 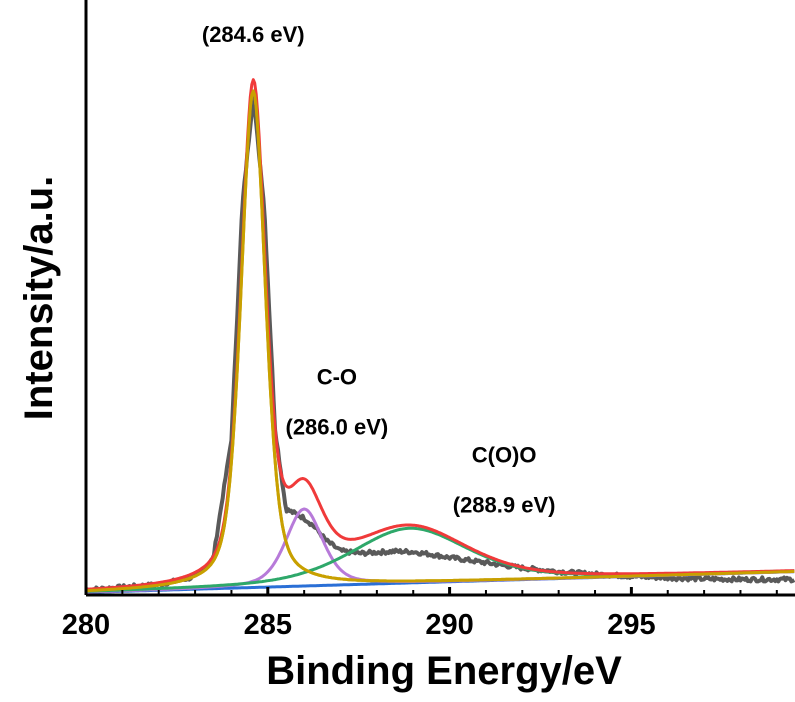 What do you see at coordinates (253, 34) in the screenshot?
I see `peak-position-label-c-c: (284.6 eV)` at bounding box center [253, 34].